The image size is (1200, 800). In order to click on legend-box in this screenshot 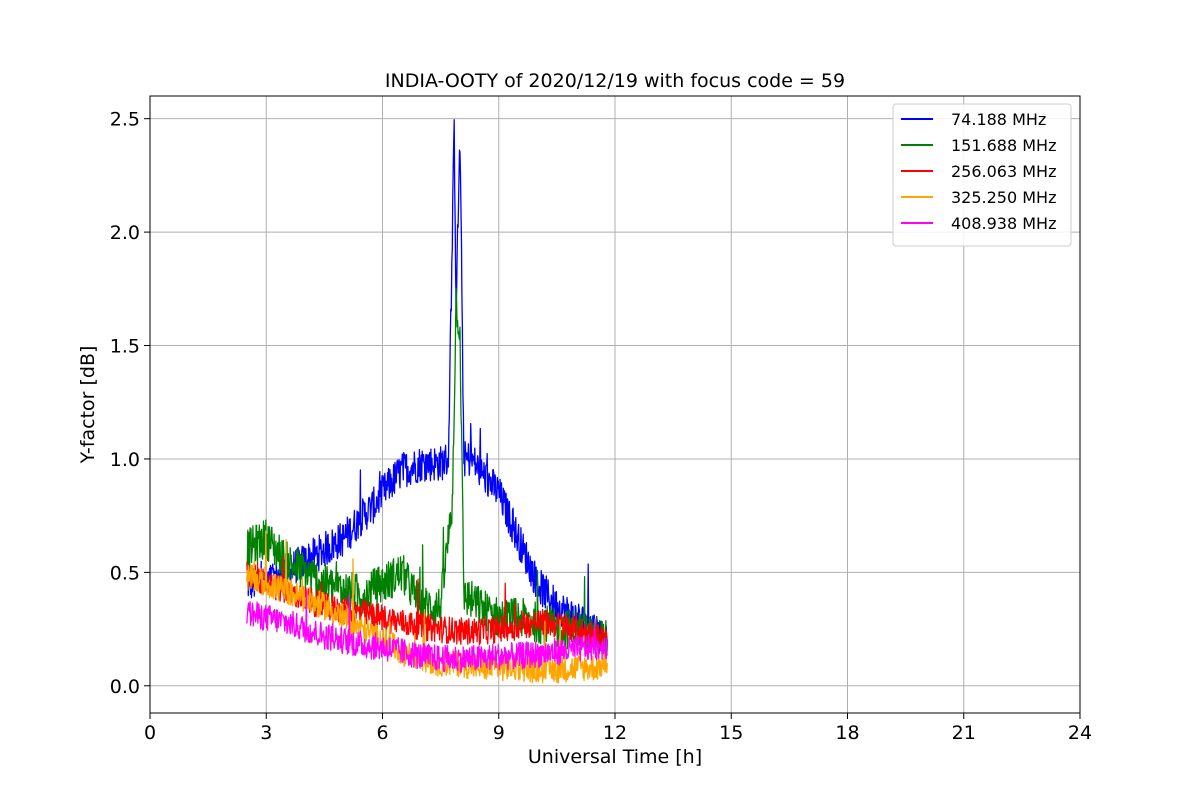, I will do `click(982, 175)`.